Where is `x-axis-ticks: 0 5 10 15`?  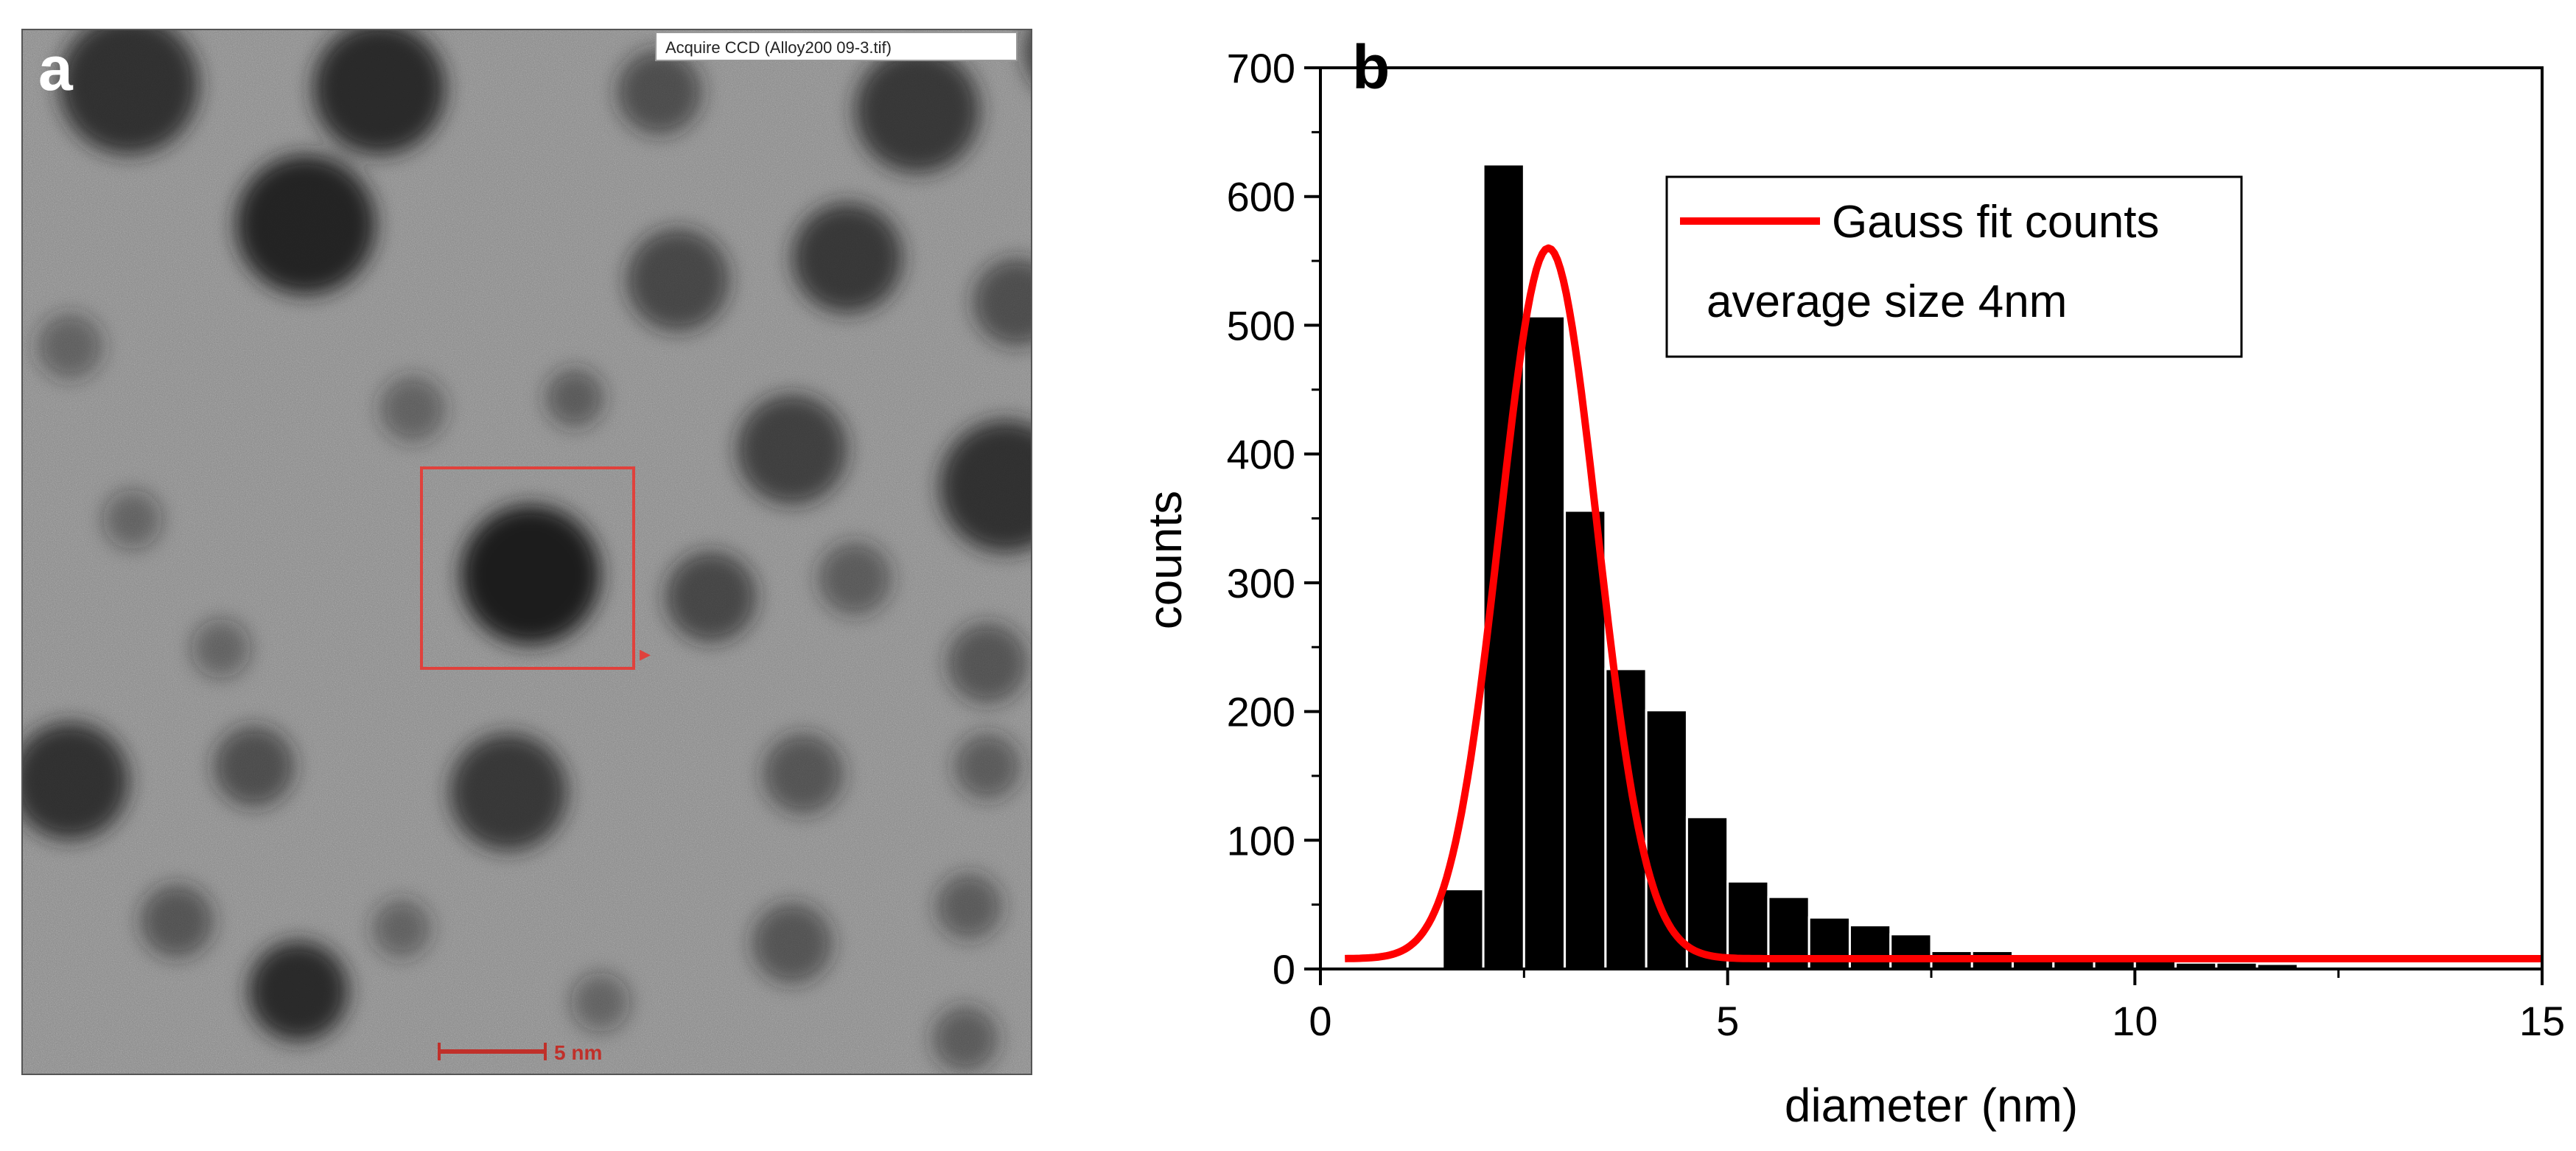
x-axis-ticks: 0 5 10 15 is located at coordinates (1937, 1006).